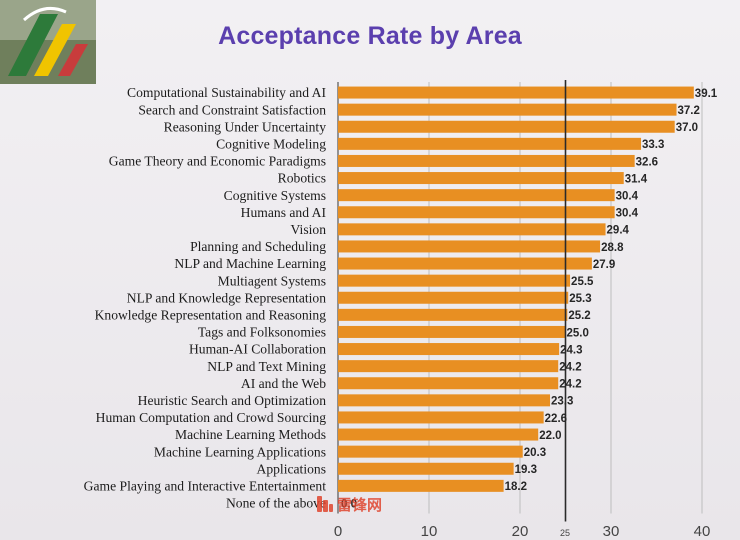  I want to click on watermark-logo-icon, so click(325, 504).